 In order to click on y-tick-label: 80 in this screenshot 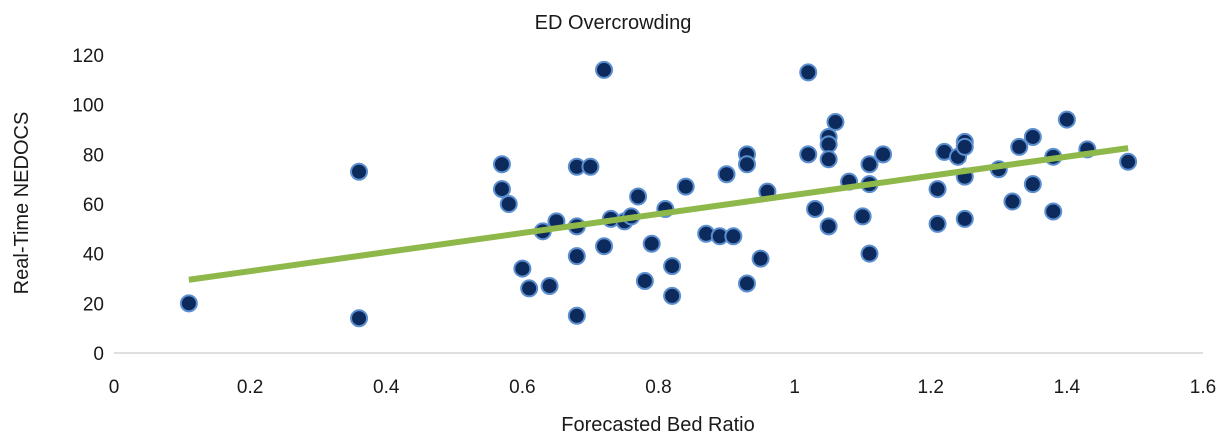, I will do `click(93, 155)`.